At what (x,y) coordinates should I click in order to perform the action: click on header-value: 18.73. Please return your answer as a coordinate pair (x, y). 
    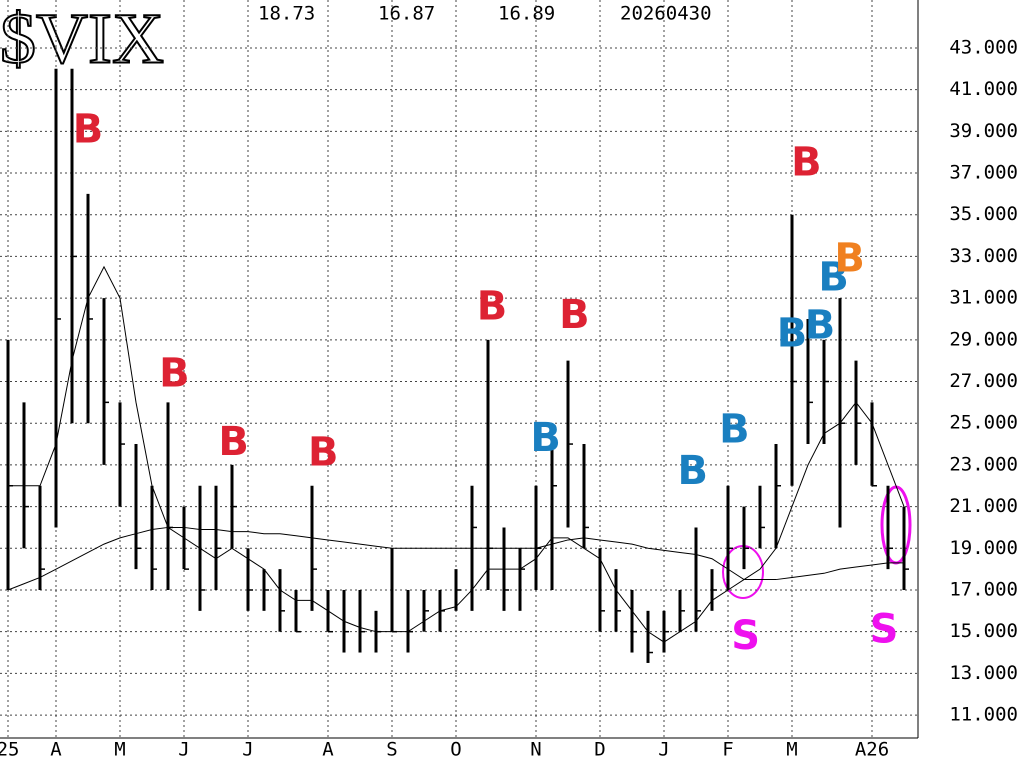
    Looking at the image, I should click on (286, 14).